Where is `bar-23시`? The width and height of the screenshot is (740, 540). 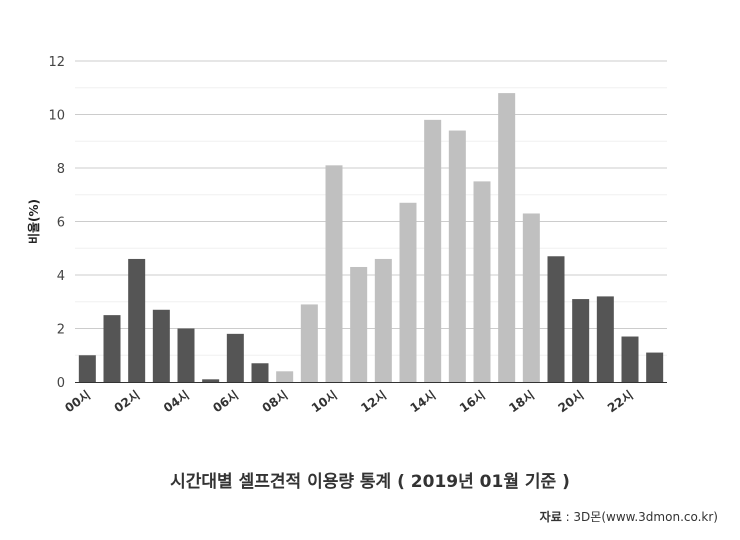 bar-23시 is located at coordinates (655, 367).